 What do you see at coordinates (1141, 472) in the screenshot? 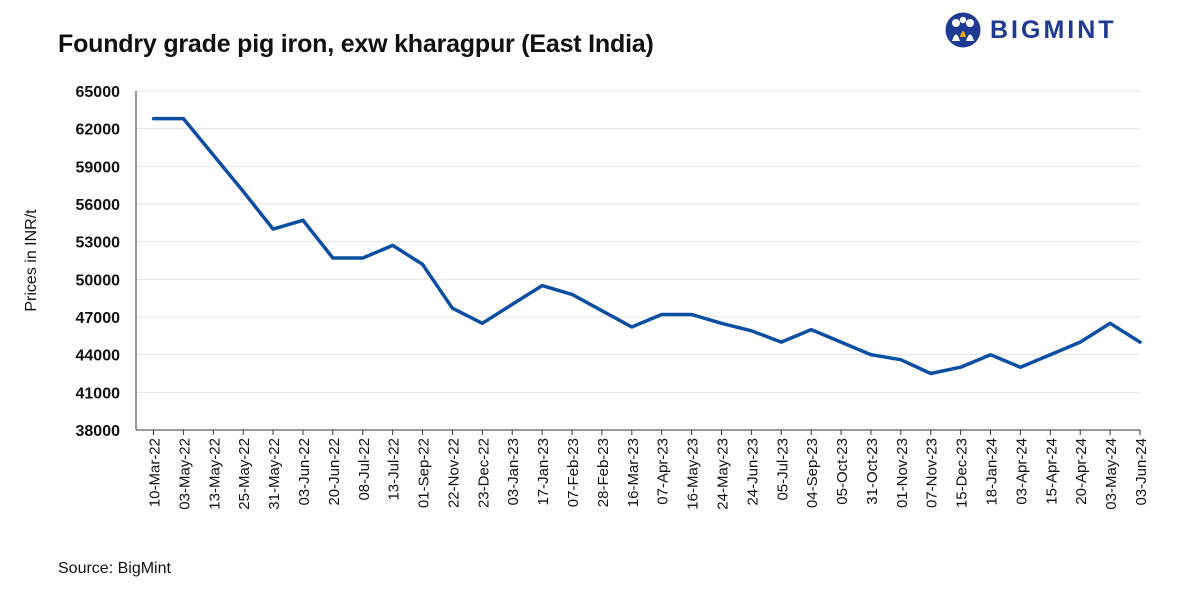
I see `x-tick-label: 03-Jun-24` at bounding box center [1141, 472].